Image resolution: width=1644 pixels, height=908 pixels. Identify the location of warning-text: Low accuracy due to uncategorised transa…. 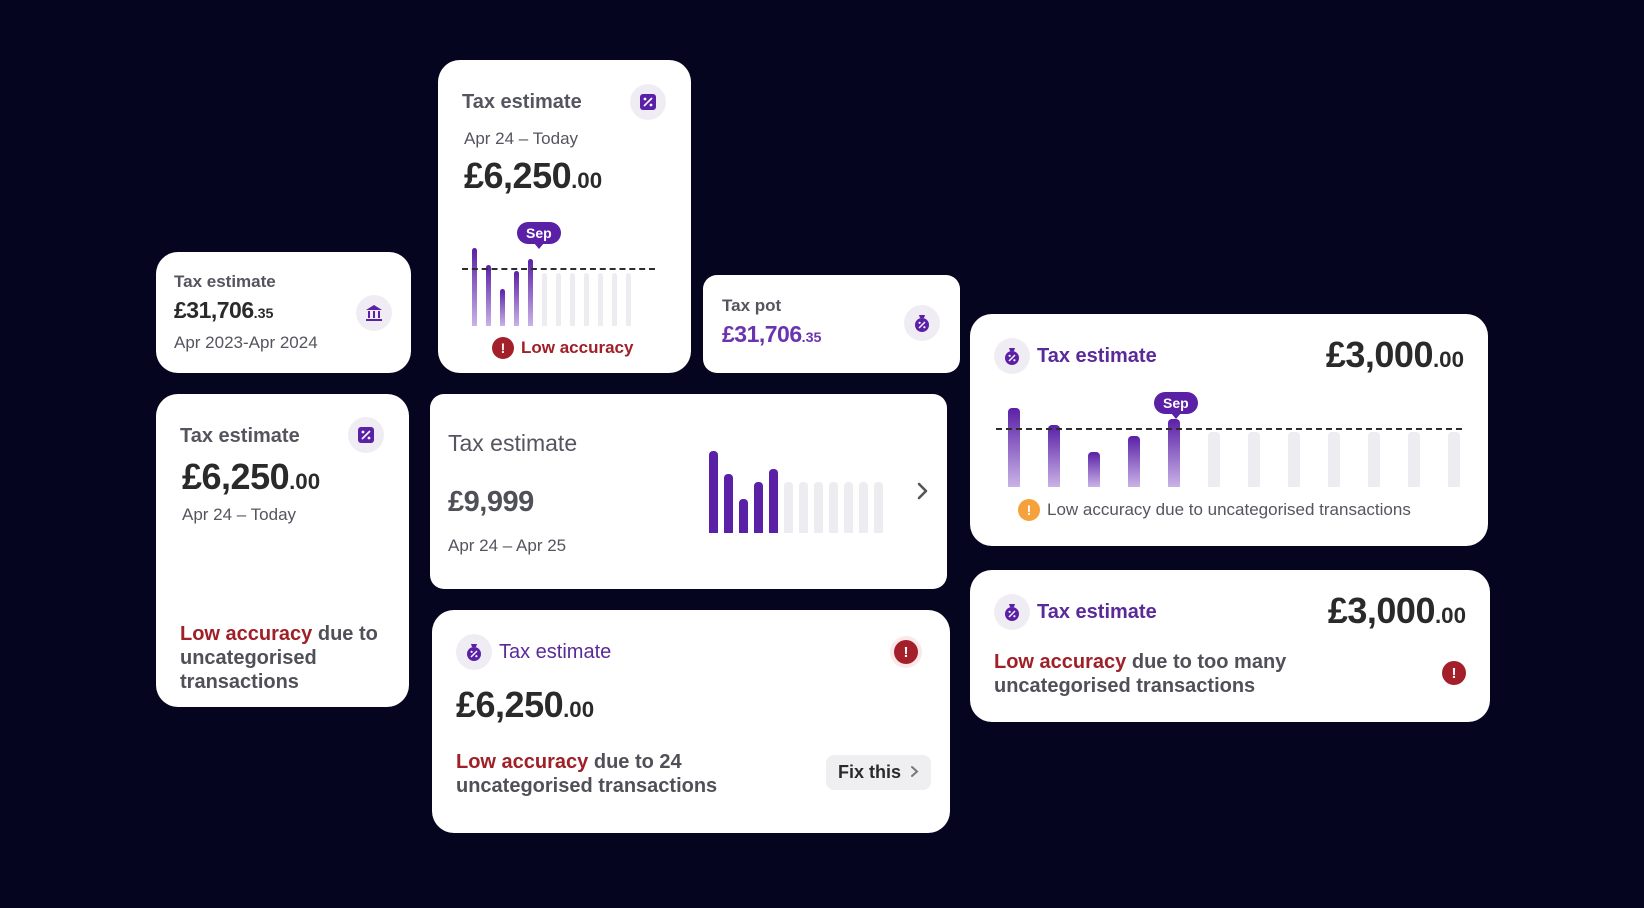
(279, 658).